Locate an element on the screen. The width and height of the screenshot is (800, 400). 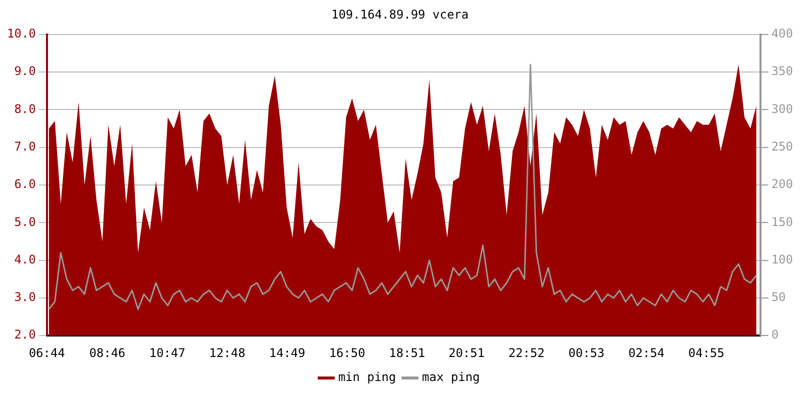
legend-label: max ping is located at coordinates (451, 377).